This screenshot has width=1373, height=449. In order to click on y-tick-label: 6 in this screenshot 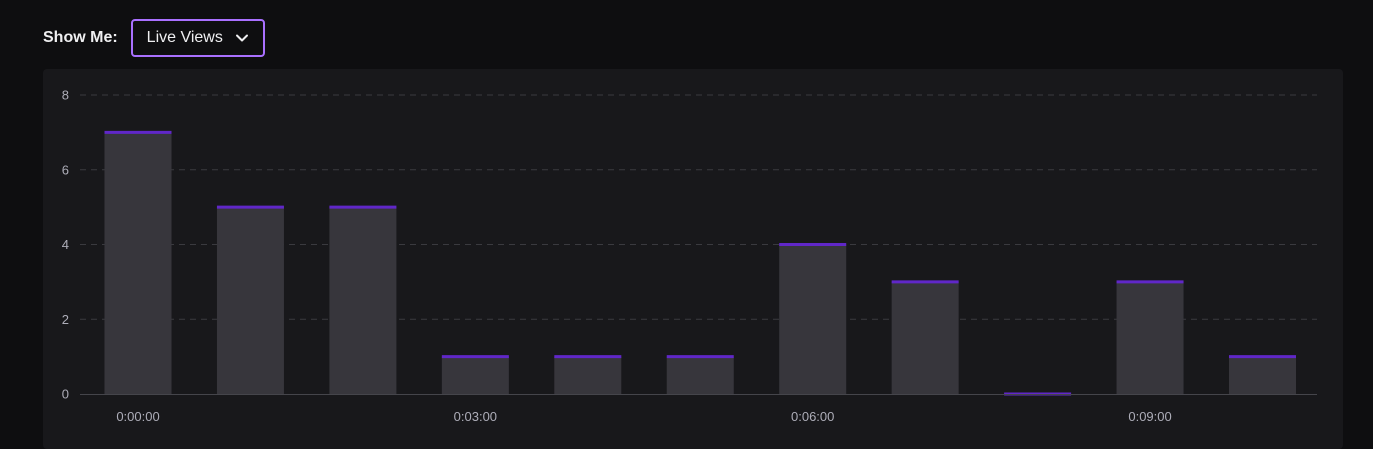, I will do `click(65, 169)`.